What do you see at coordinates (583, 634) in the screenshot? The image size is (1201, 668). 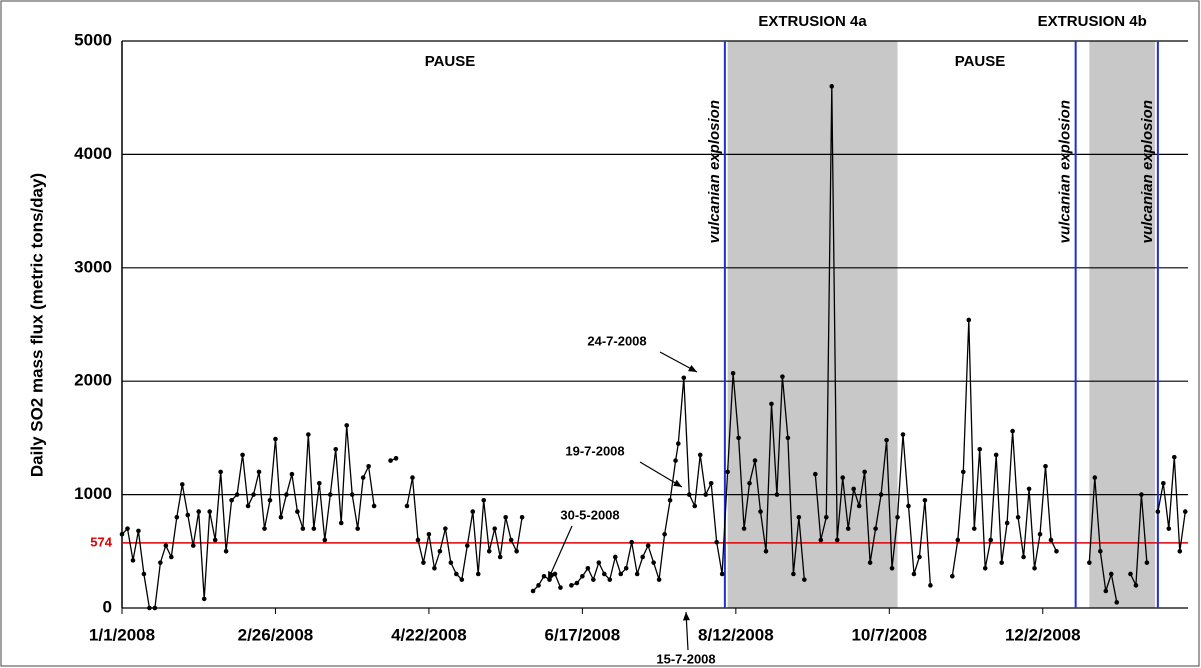 I see `x-tick-label: 6/17/2008` at bounding box center [583, 634].